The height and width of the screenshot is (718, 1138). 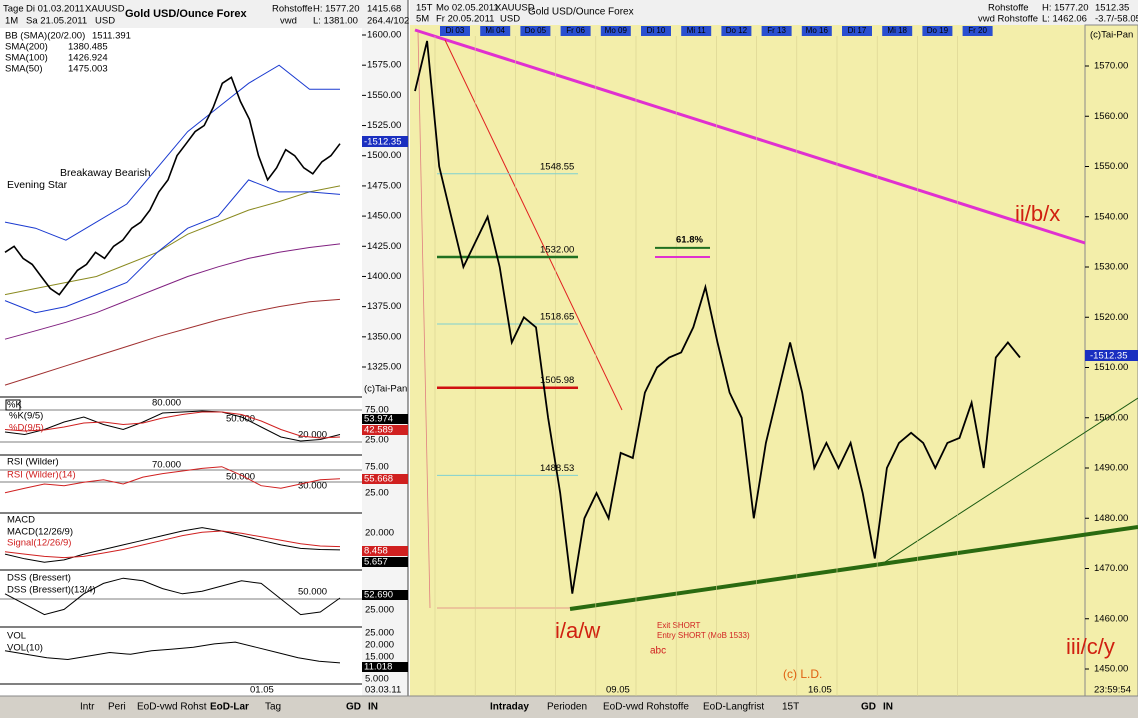 What do you see at coordinates (1111, 267) in the screenshot?
I see `y-tick-label: 1530.00` at bounding box center [1111, 267].